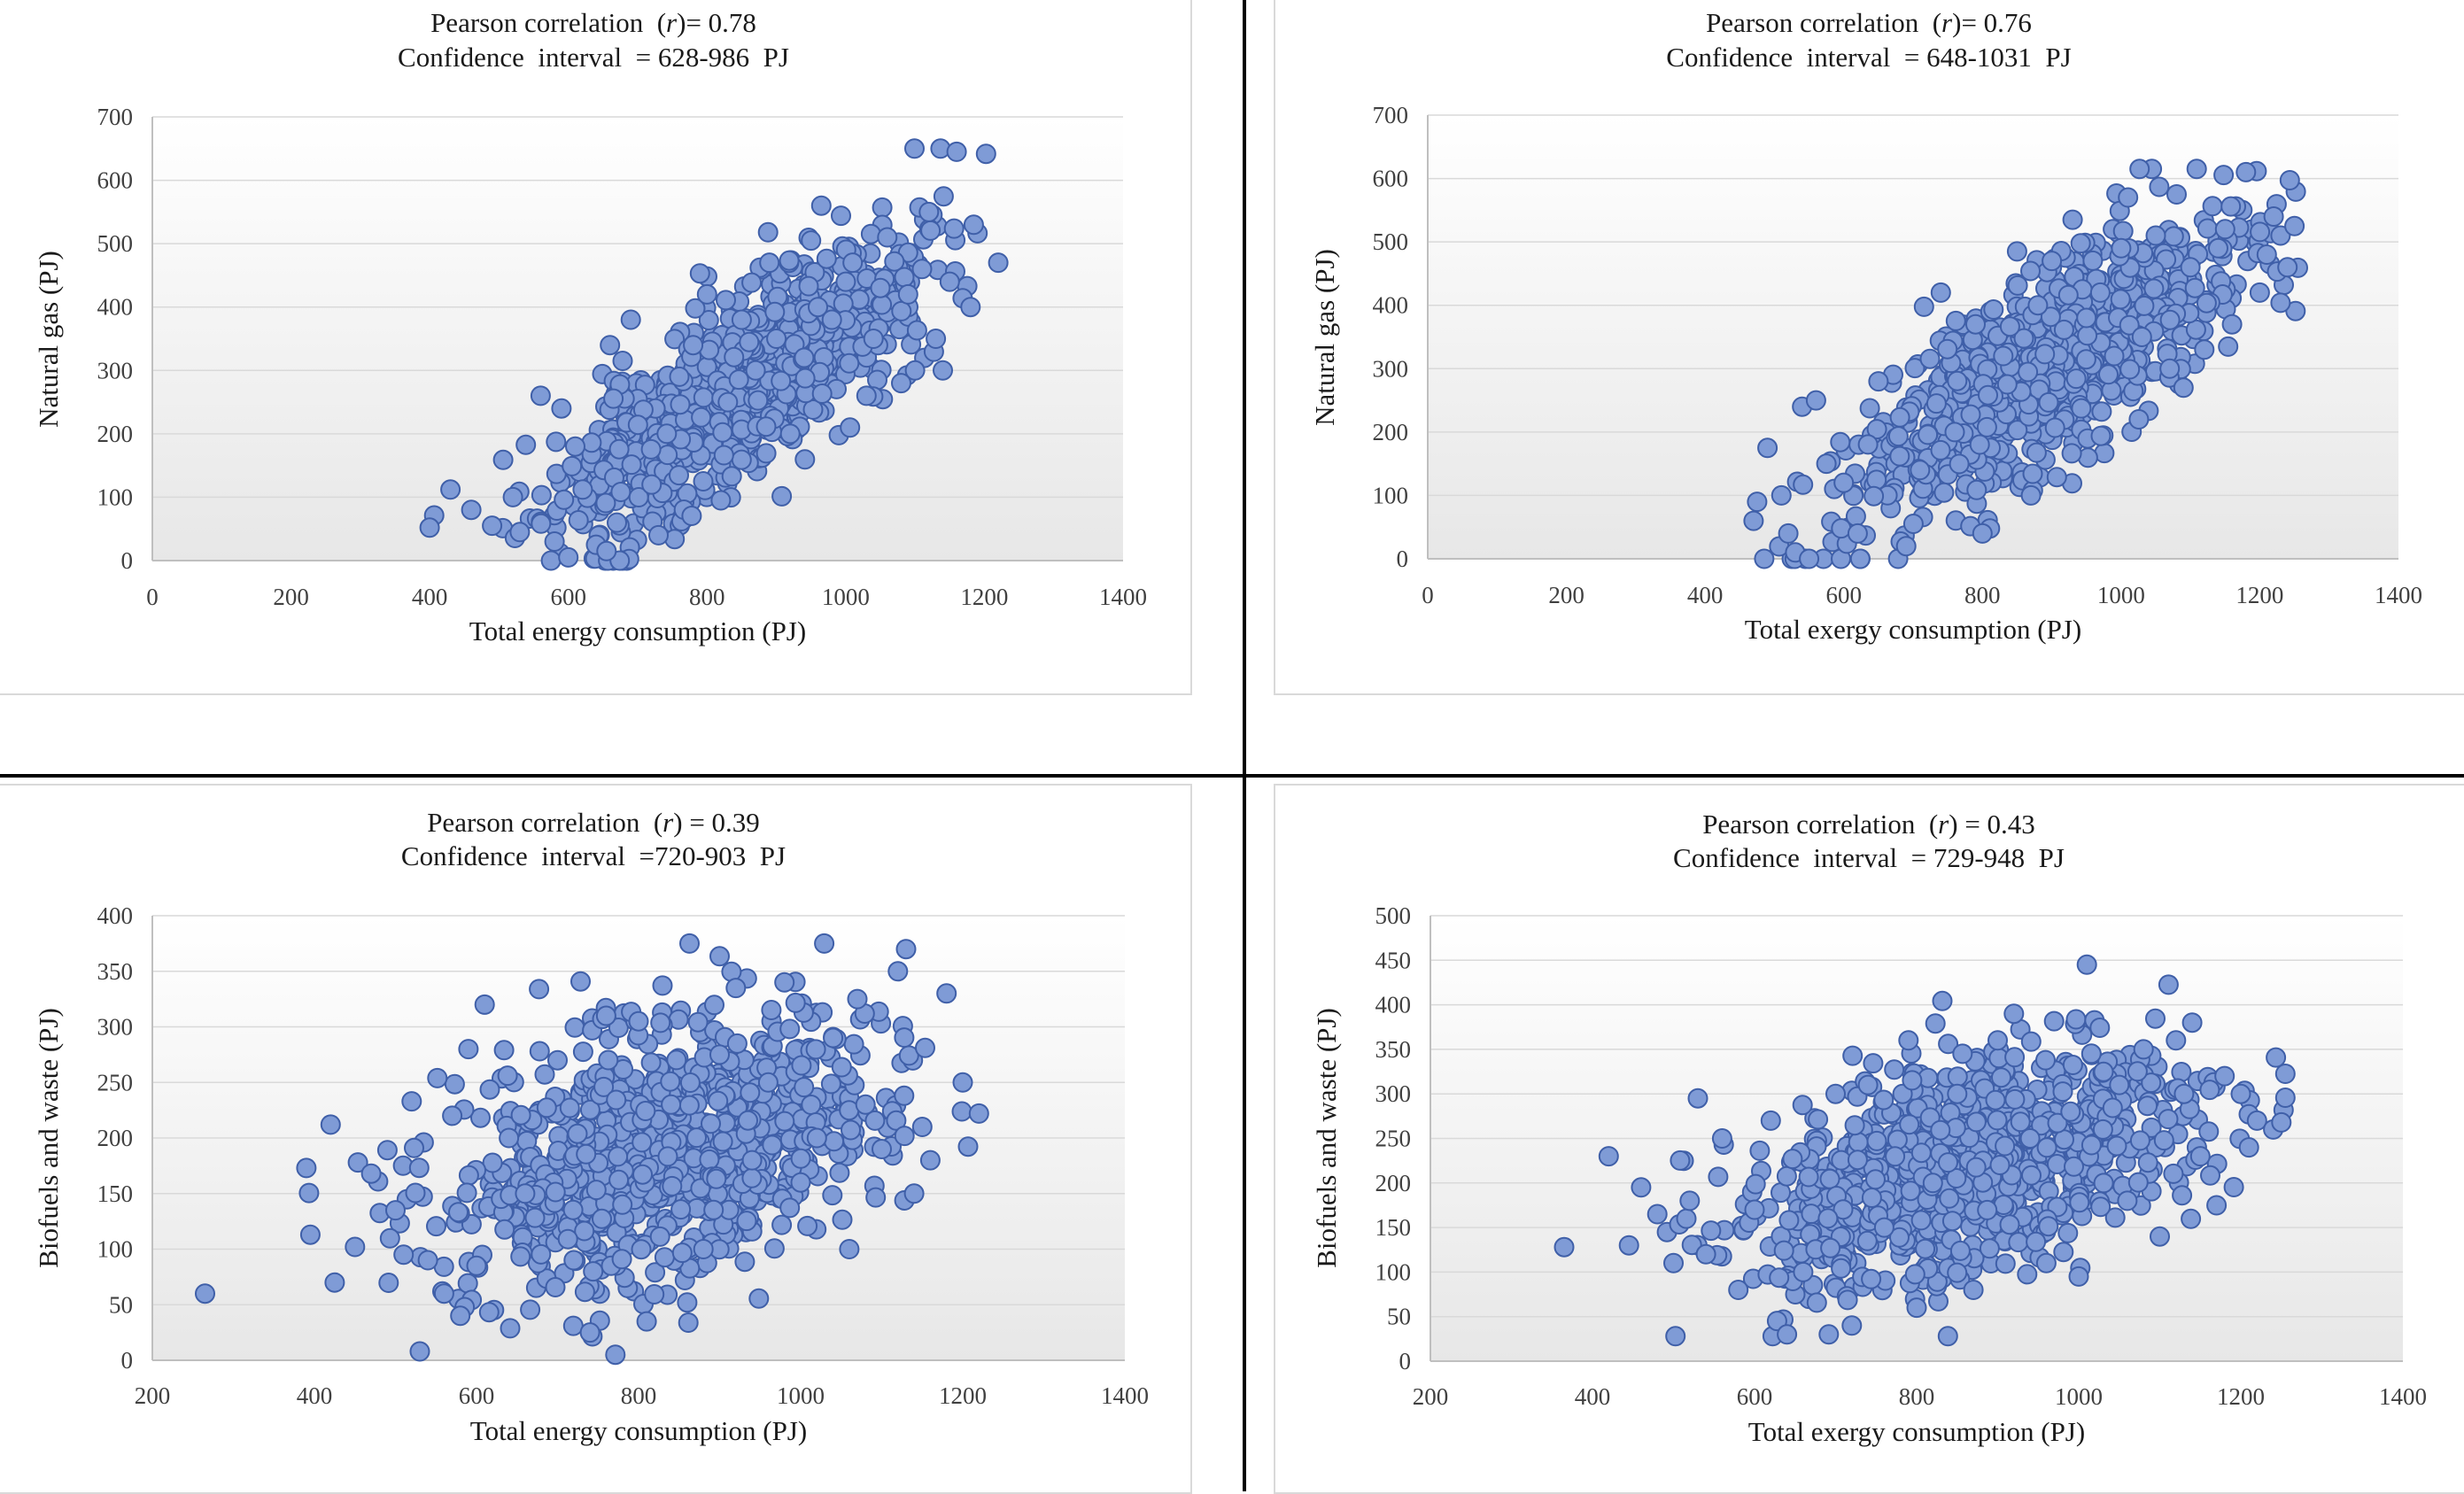 The width and height of the screenshot is (2464, 1494). I want to click on x-tick-label: 400, so click(430, 597).